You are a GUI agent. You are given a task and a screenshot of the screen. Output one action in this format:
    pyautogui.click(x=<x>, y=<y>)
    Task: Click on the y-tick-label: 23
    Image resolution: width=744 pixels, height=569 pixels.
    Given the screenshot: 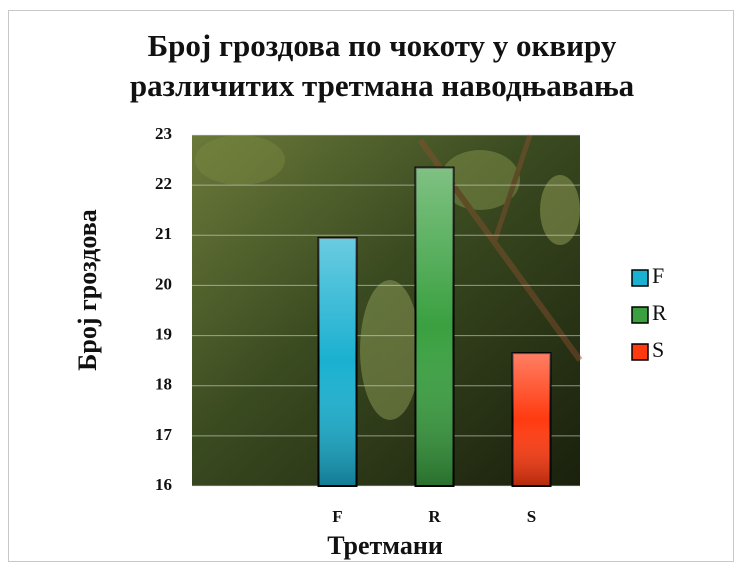 What is the action you would take?
    pyautogui.click(x=163, y=133)
    